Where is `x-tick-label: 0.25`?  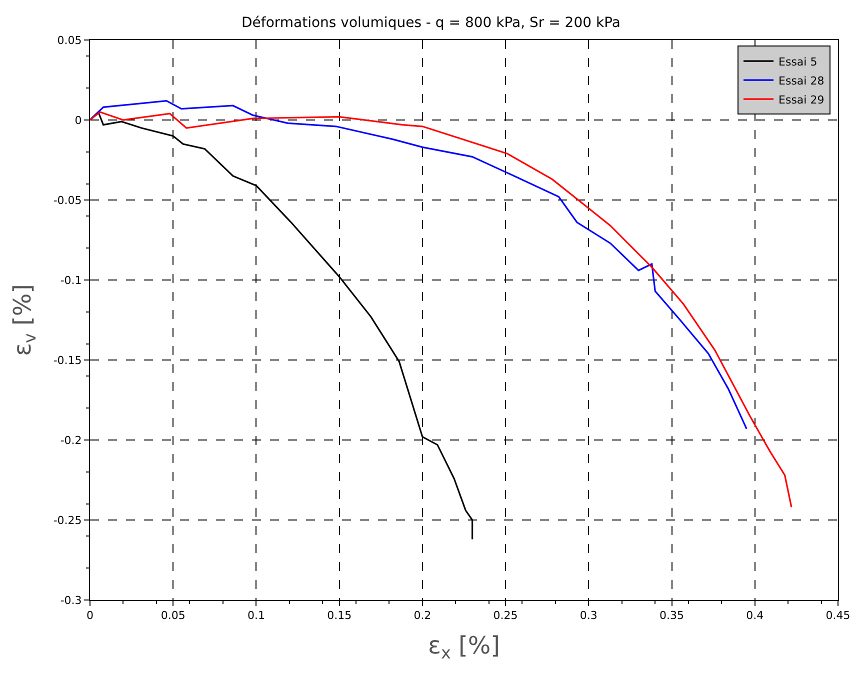
x-tick-label: 0.25 is located at coordinates (505, 615).